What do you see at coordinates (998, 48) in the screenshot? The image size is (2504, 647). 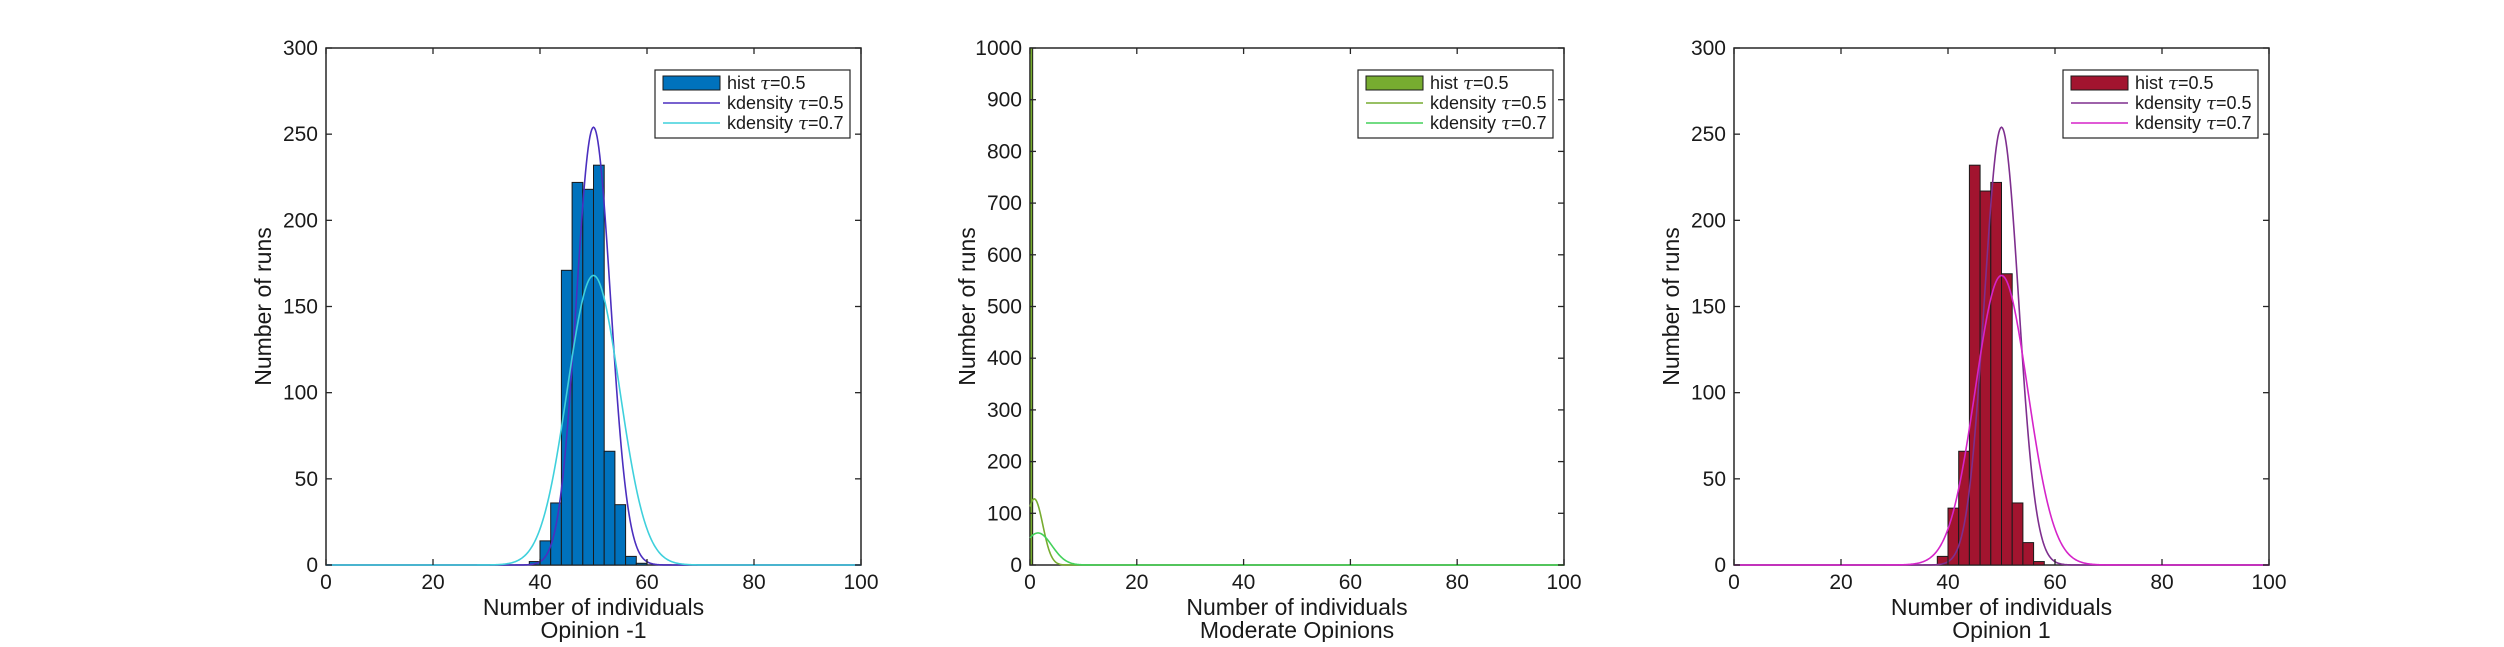 I see `y-tick-label: 1000` at bounding box center [998, 48].